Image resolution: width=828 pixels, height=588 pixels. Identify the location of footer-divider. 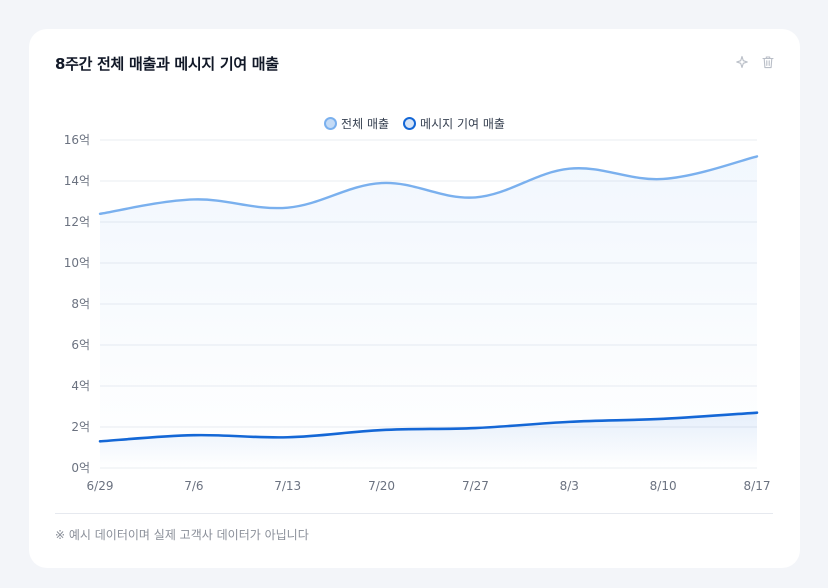
(414, 513).